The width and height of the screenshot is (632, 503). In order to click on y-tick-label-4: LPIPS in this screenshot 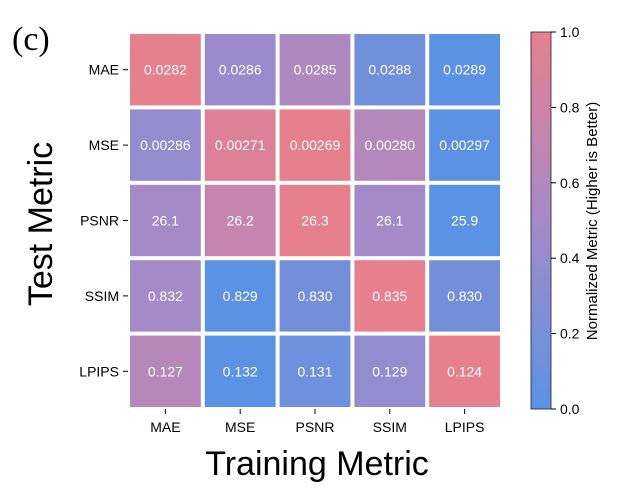, I will do `click(99, 371)`.